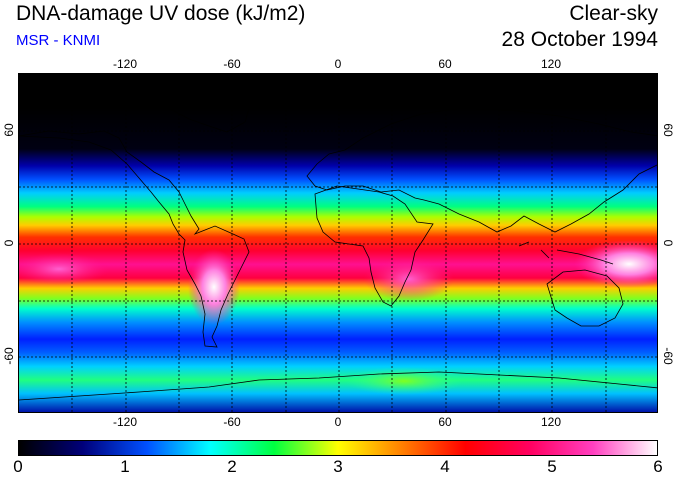 This screenshot has height=480, width=678. I want to click on pacific-hotspot, so click(615, 264).